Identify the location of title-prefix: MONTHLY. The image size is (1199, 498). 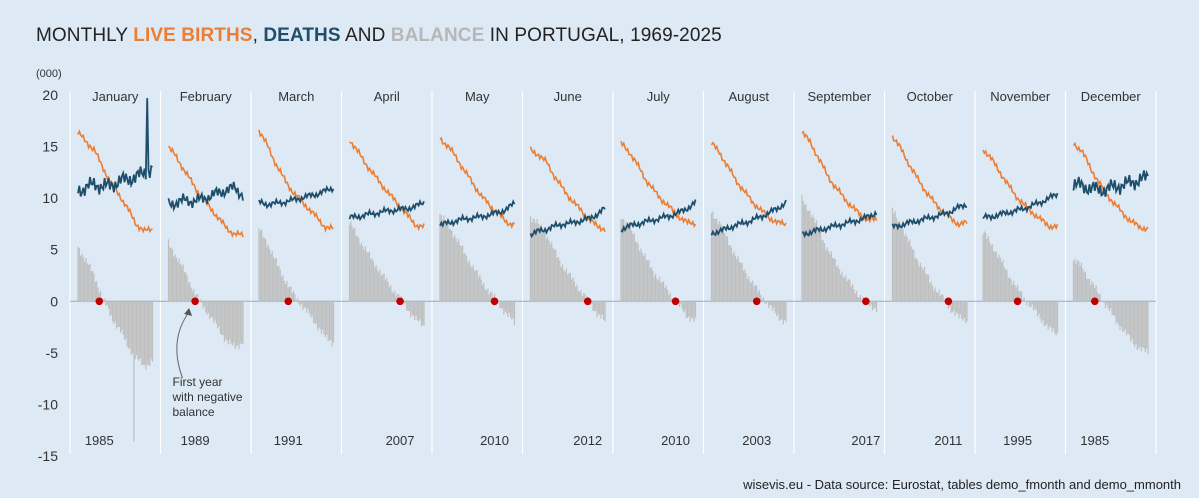
(85, 35).